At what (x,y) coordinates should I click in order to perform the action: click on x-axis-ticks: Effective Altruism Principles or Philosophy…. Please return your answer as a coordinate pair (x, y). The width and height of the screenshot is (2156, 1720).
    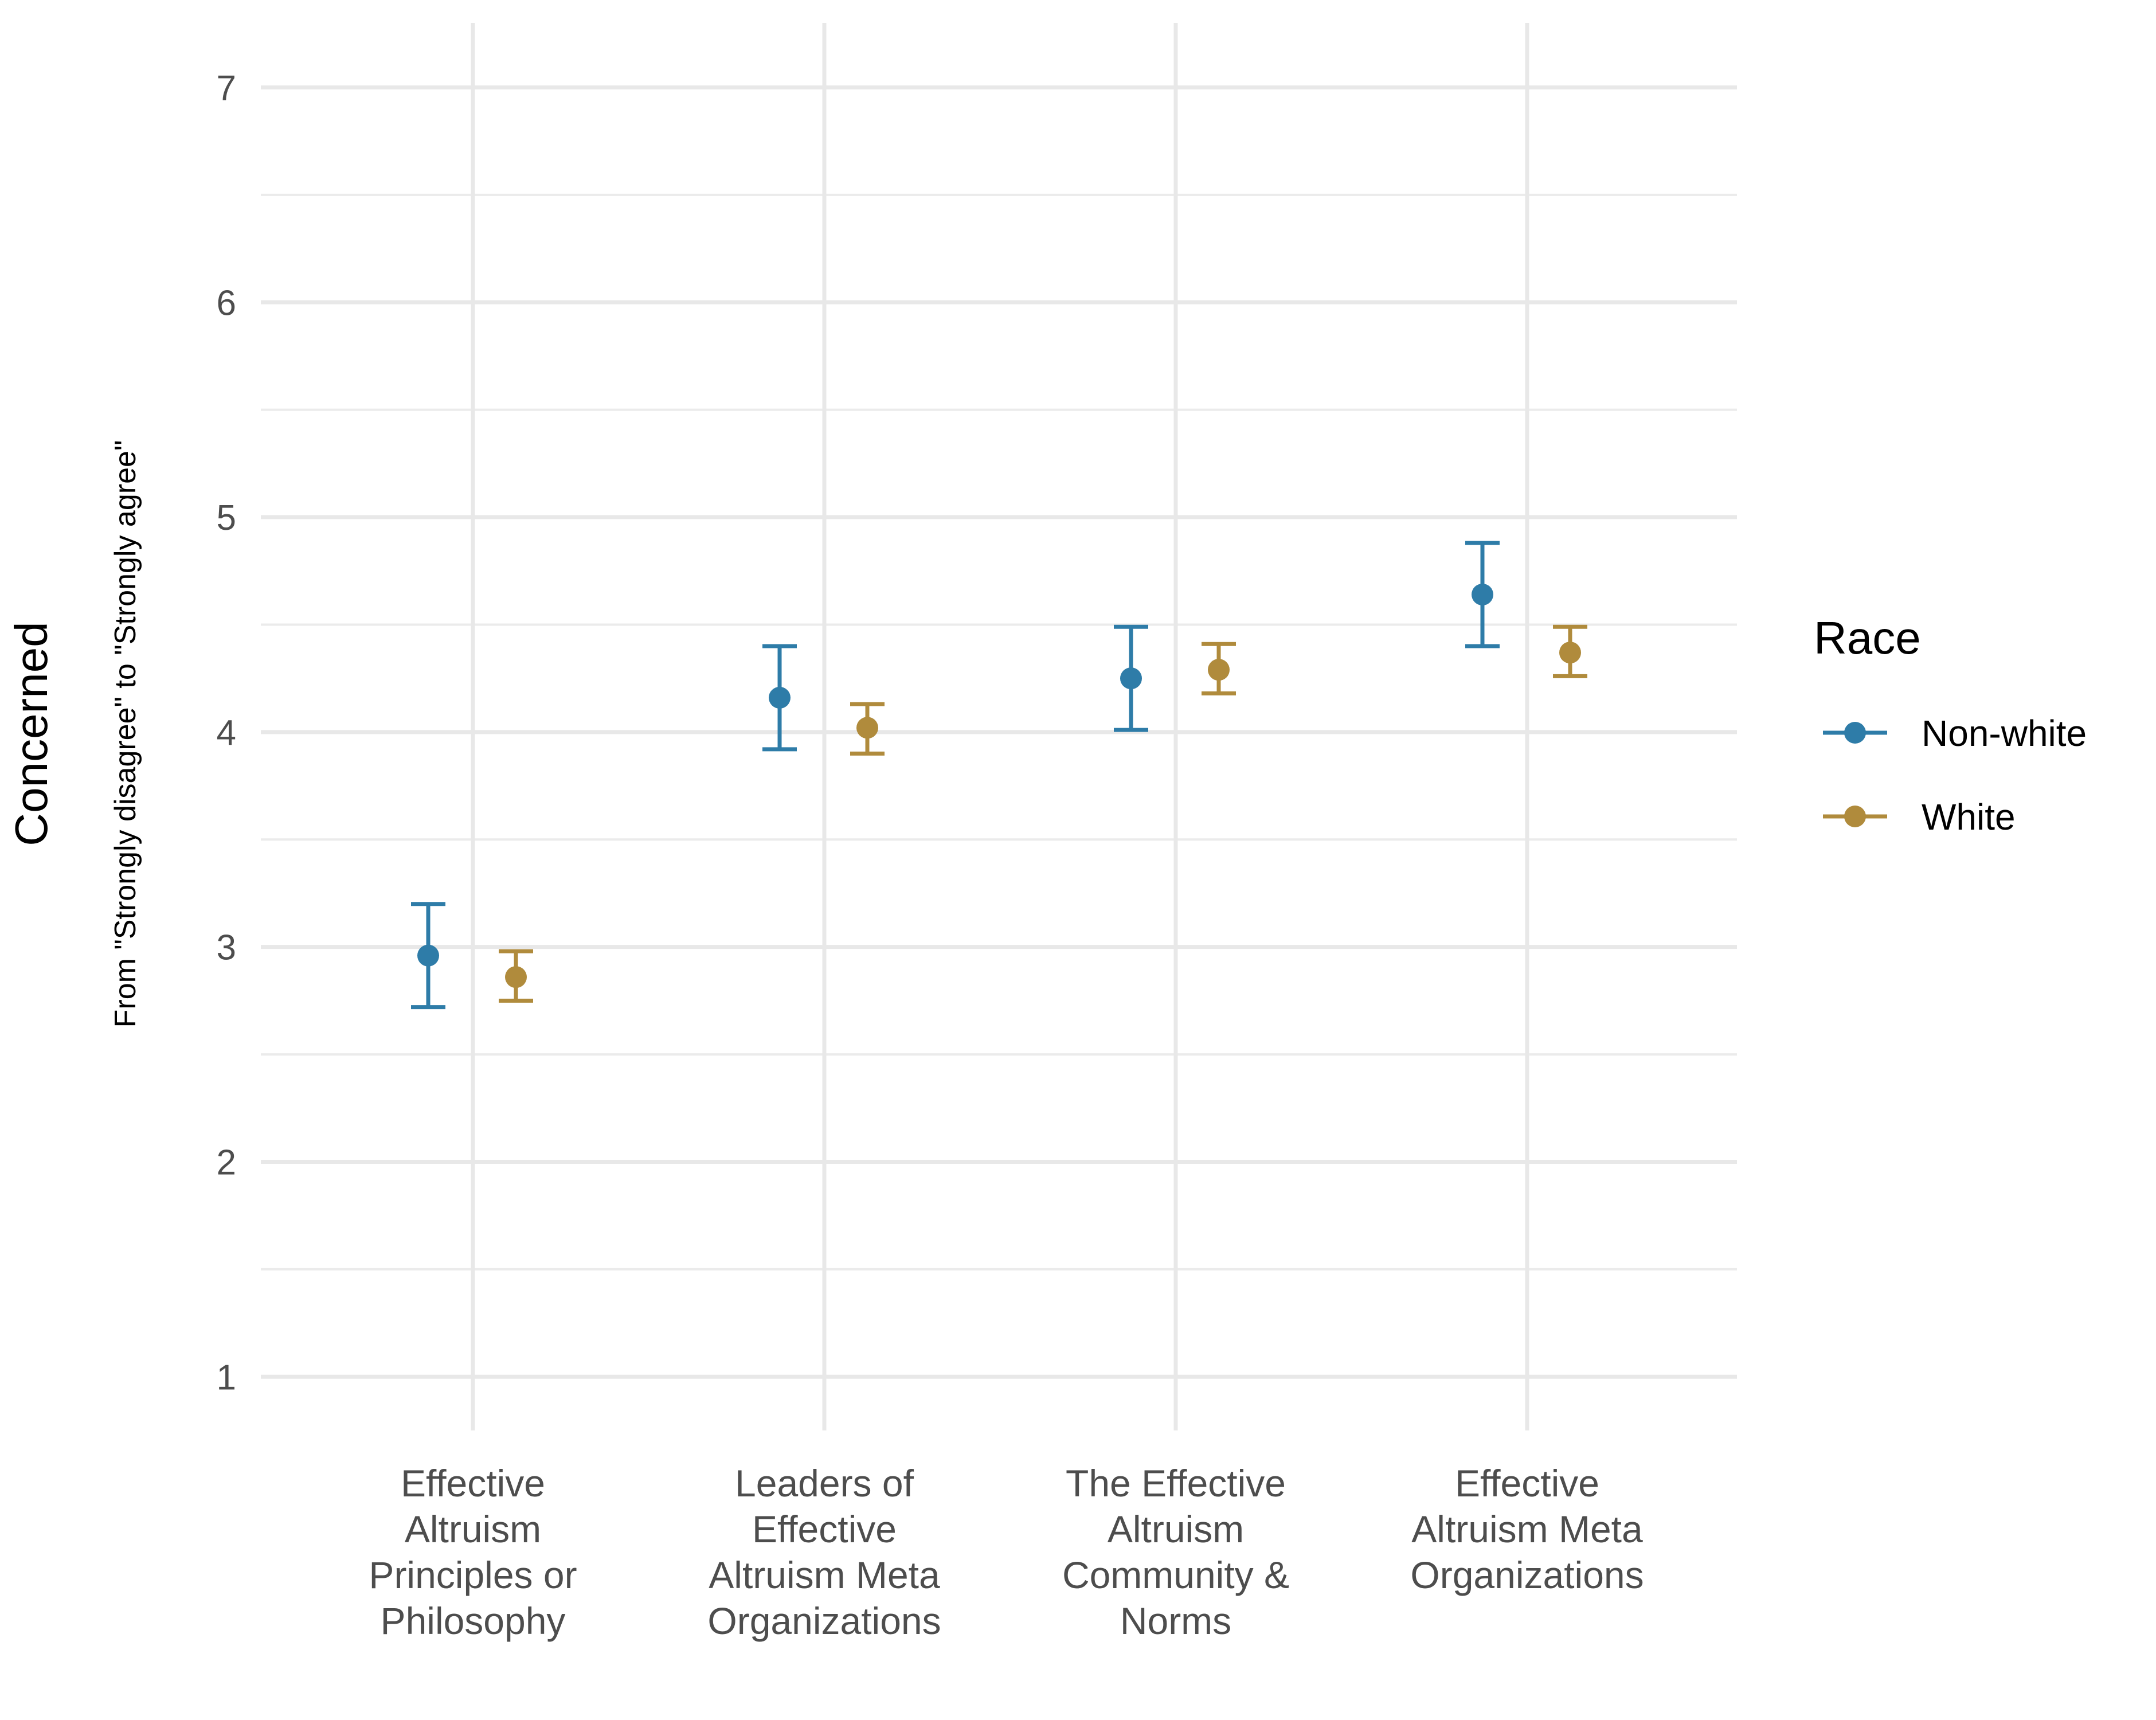
    Looking at the image, I should click on (1007, 1552).